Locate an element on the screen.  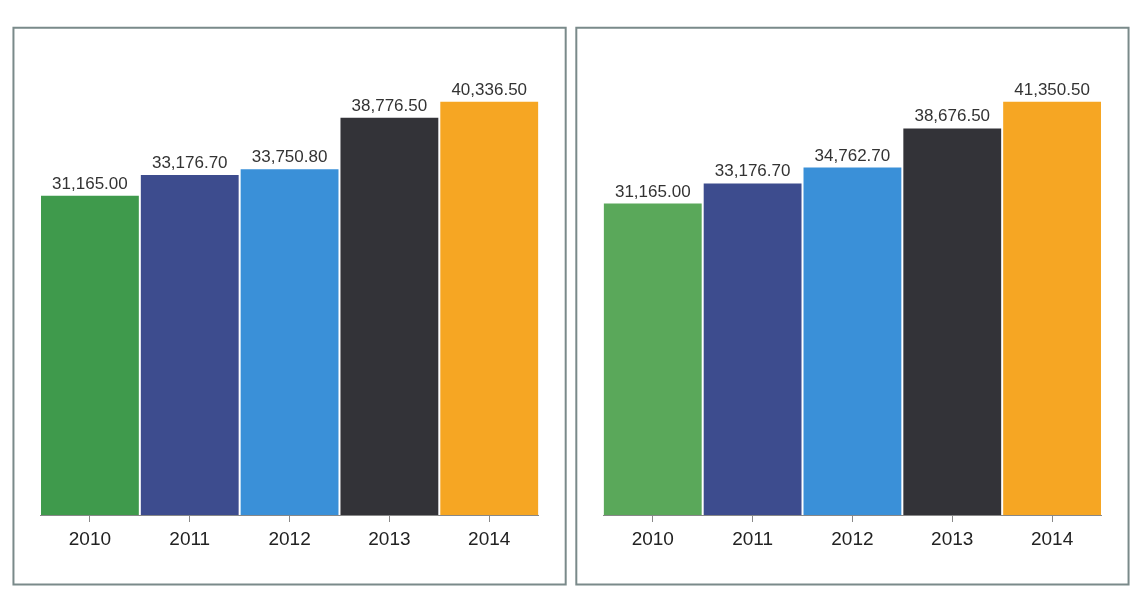
data-label: 34,762.70 is located at coordinates (852, 155).